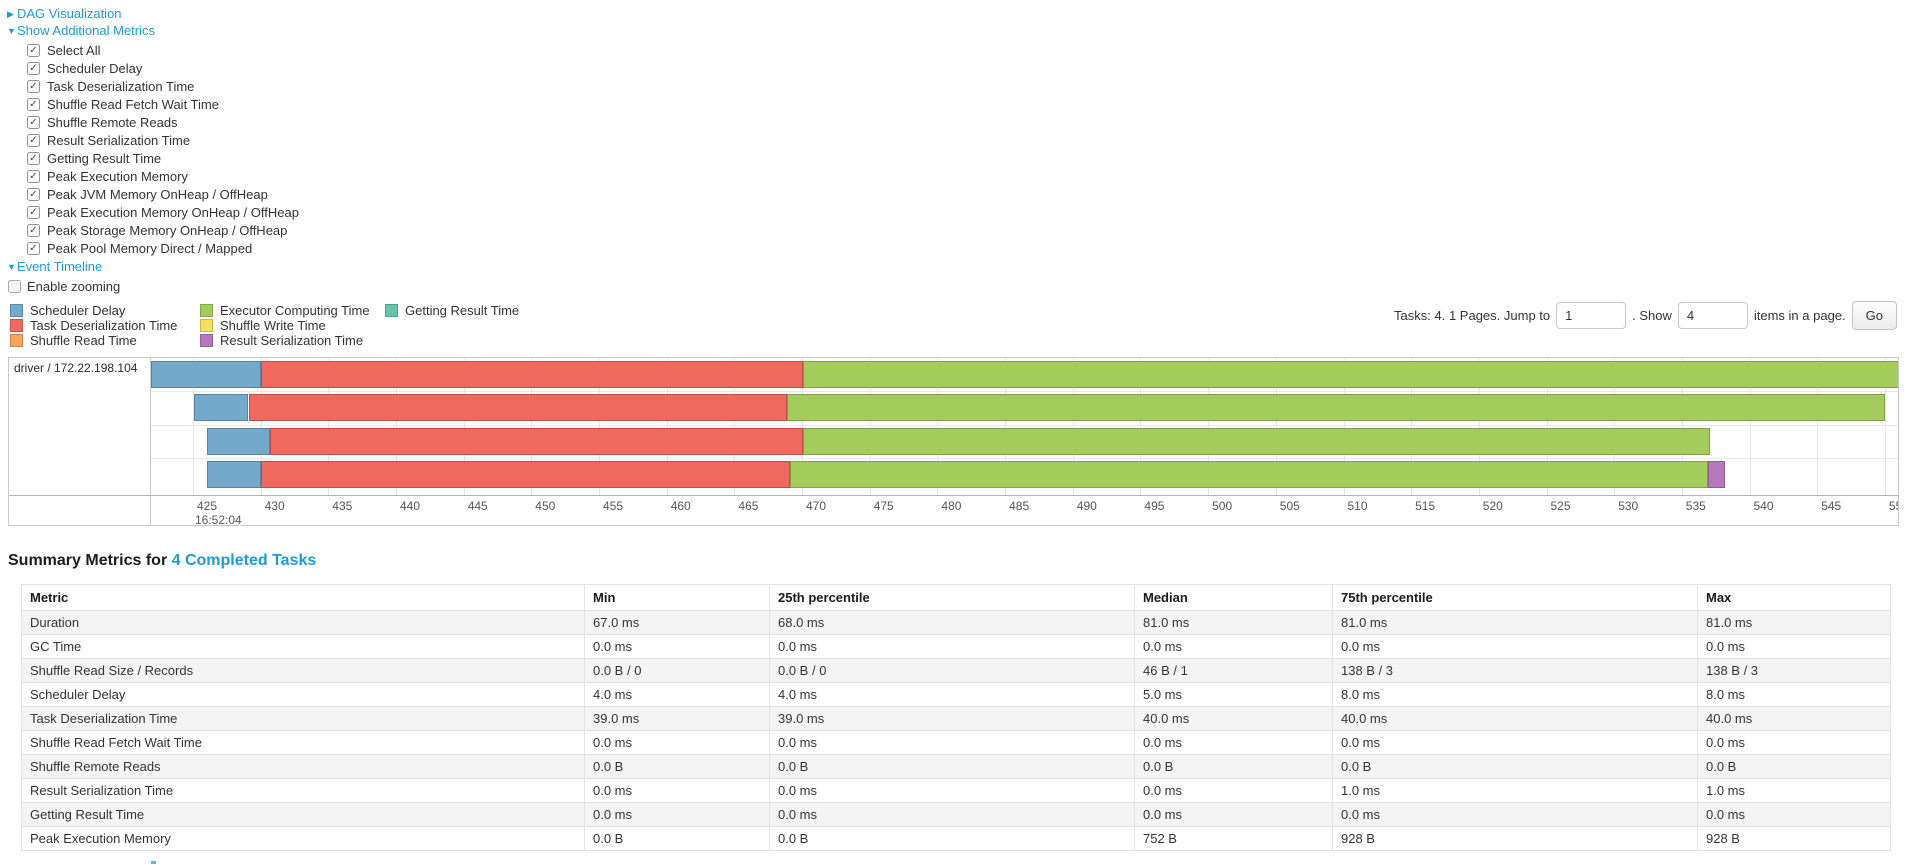 The image size is (1907, 865). What do you see at coordinates (1154, 506) in the screenshot?
I see `axis-tick-label: 495` at bounding box center [1154, 506].